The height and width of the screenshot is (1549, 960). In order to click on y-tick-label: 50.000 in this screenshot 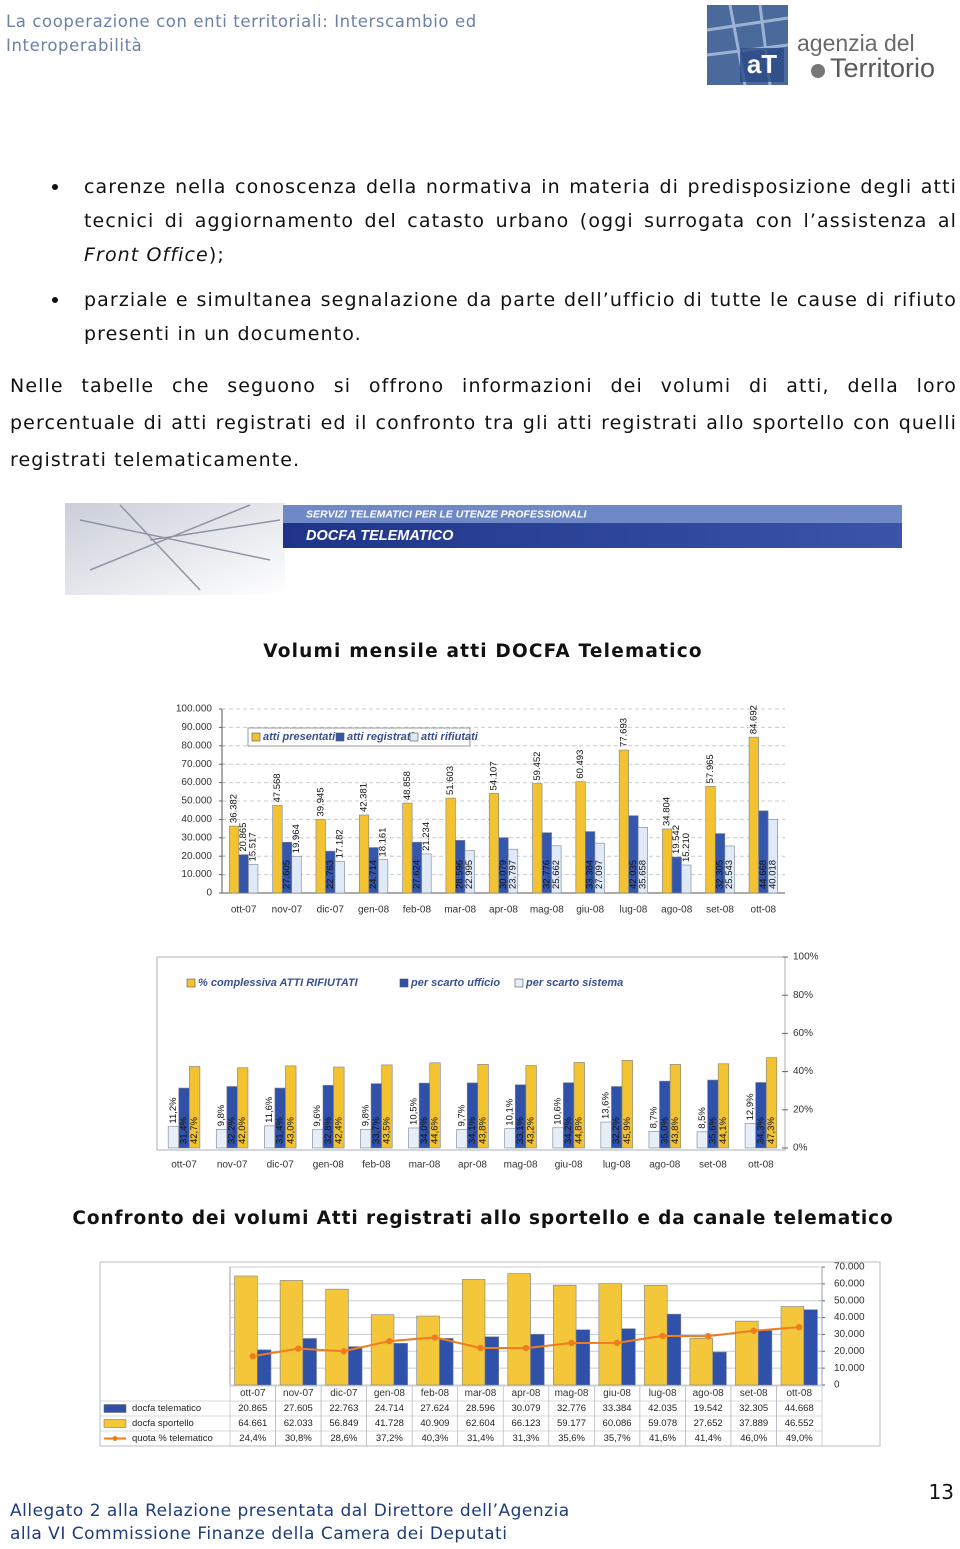, I will do `click(849, 1300)`.